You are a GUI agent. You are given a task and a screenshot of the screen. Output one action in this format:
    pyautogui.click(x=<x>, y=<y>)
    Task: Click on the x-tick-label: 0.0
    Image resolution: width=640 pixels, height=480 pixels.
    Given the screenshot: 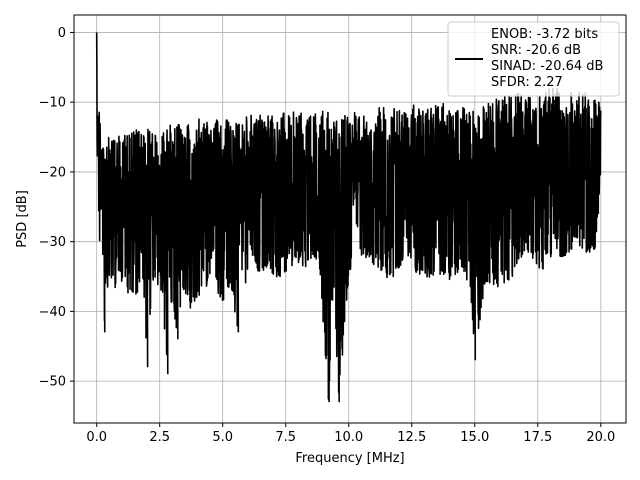 What is the action you would take?
    pyautogui.click(x=96, y=437)
    